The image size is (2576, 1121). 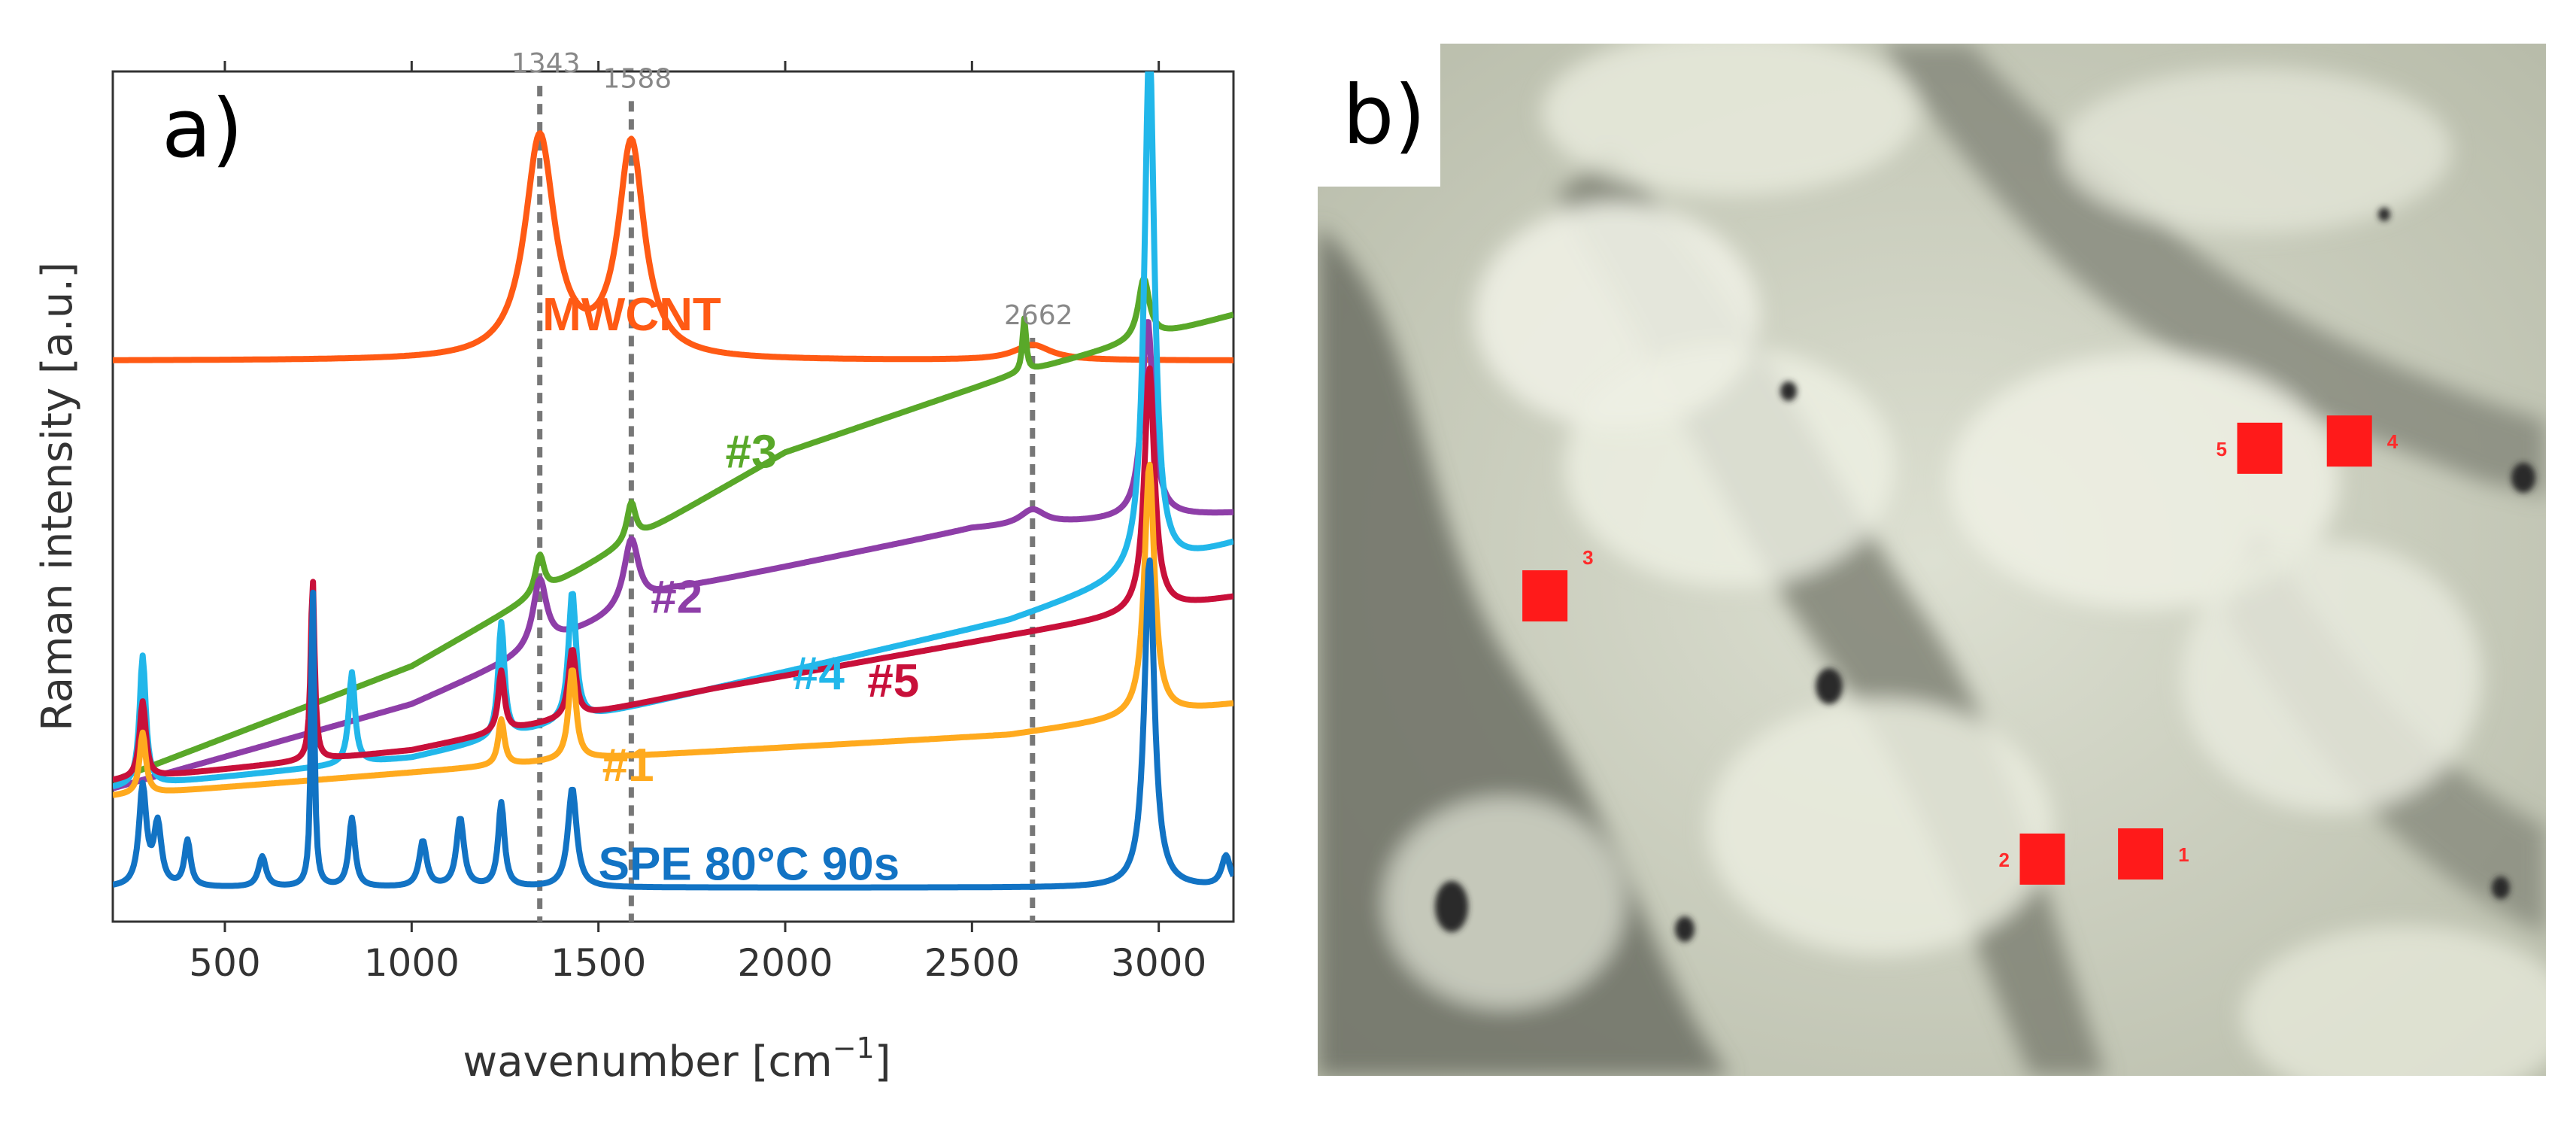 I want to click on x-tick-label: 1000, so click(x=412, y=963).